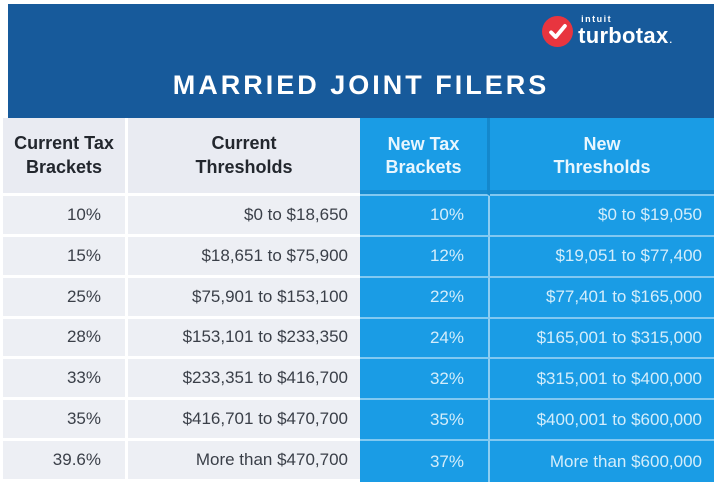  I want to click on current-threshold-cell: $75,901 to $153,100, so click(244, 298).